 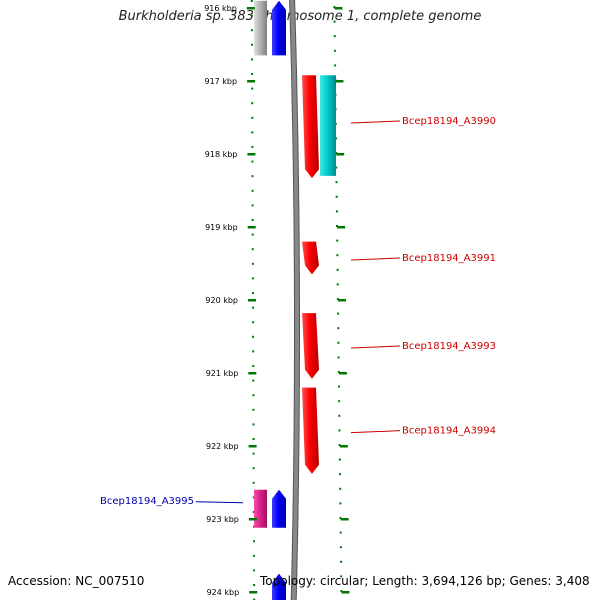 I want to click on tick-label: 923 kbp, so click(x=222, y=519).